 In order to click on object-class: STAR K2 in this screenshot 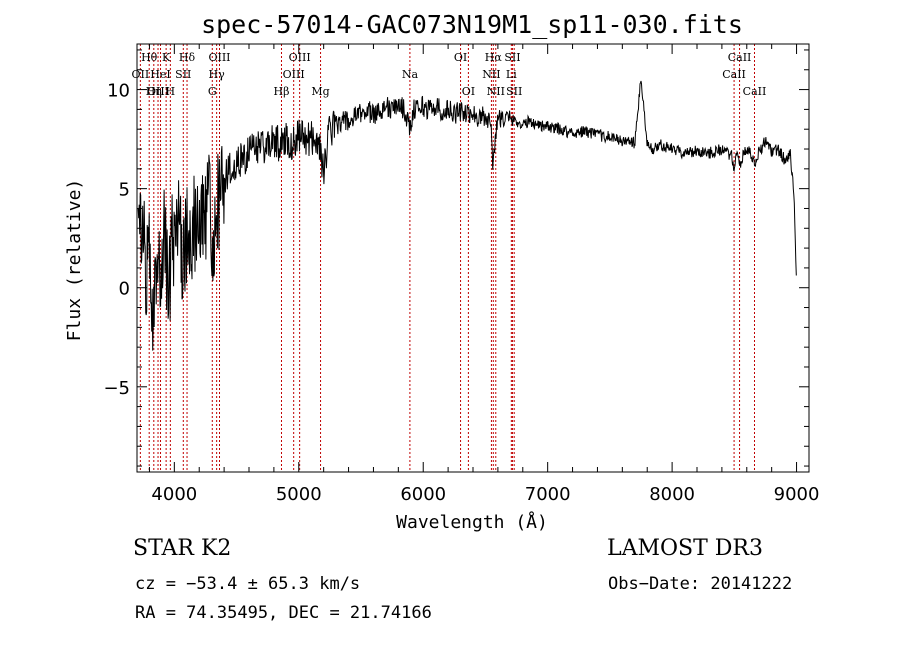, I will do `click(182, 548)`.